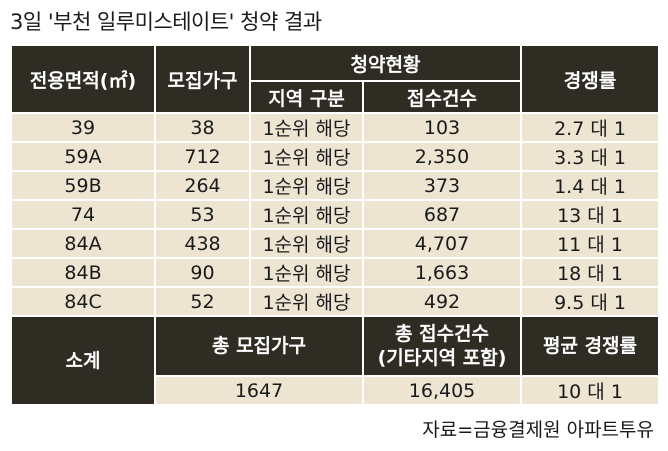 Image resolution: width=668 pixels, height=451 pixels. Describe the element at coordinates (590, 185) in the screenshot. I see `cell-competition: 1.4 대 1` at that location.